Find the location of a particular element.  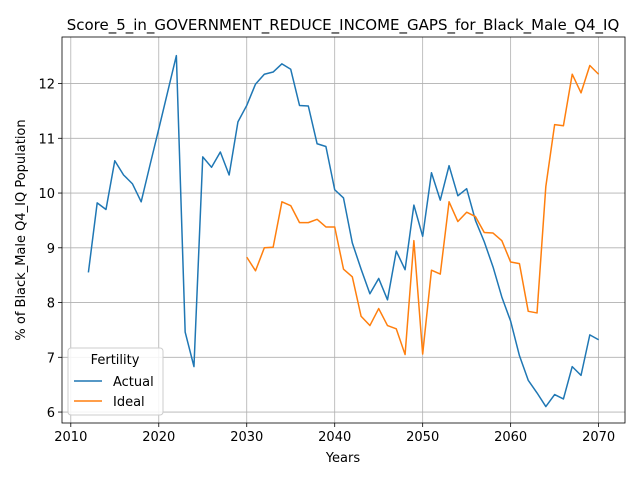

x-axis-label: Years is located at coordinates (343, 458).